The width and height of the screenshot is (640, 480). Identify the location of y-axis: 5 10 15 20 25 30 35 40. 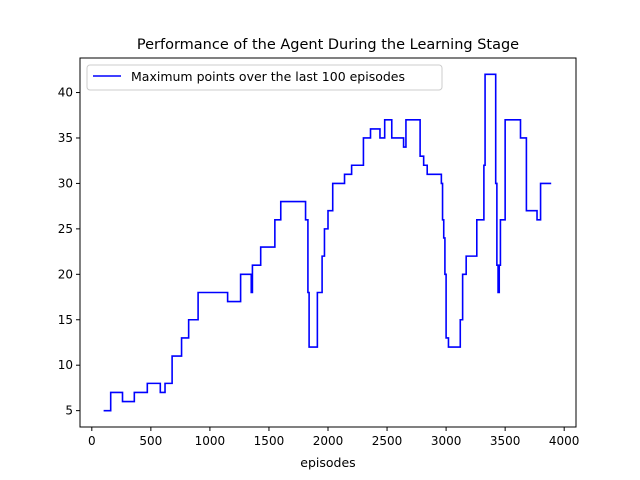
(69, 252).